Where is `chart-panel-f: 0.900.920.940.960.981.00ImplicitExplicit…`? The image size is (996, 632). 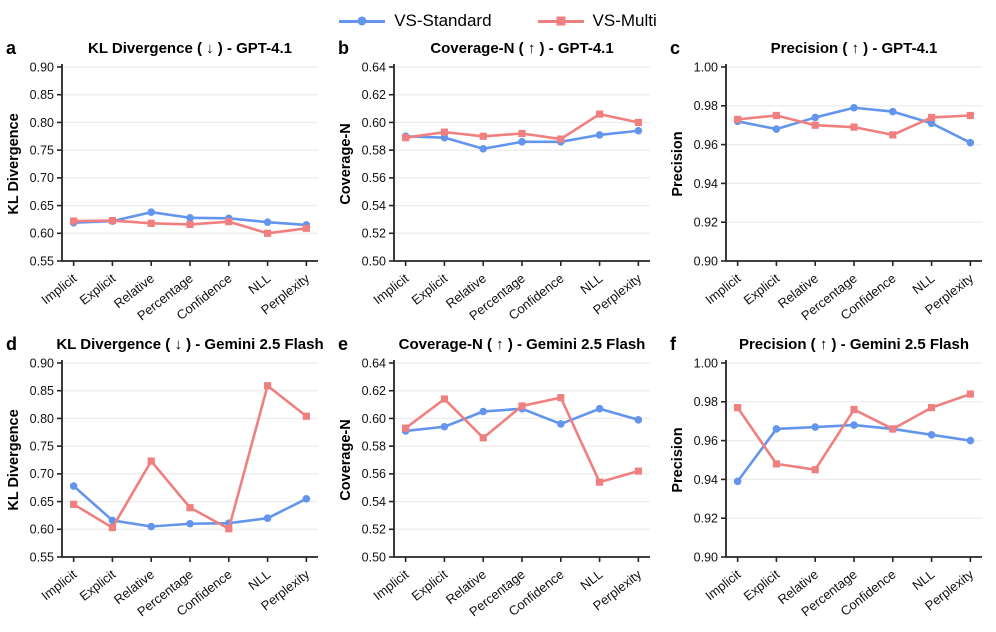
chart-panel-f: 0.900.920.940.960.981.00ImplicitExplicit… is located at coordinates (838, 488).